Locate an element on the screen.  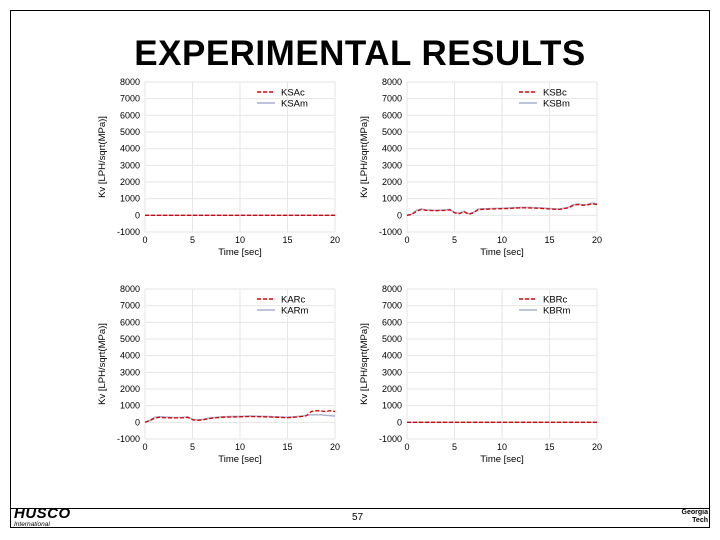
legend-label-karc: KARc is located at coordinates (293, 300).